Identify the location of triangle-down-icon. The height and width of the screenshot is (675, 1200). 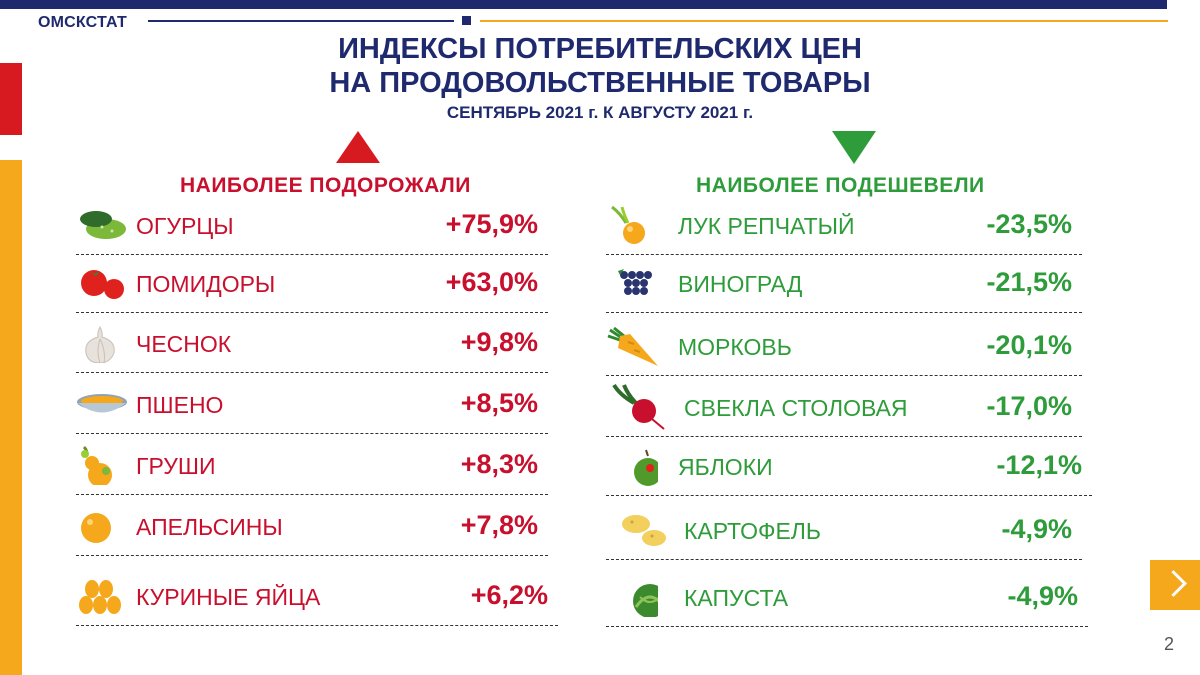
(854, 147).